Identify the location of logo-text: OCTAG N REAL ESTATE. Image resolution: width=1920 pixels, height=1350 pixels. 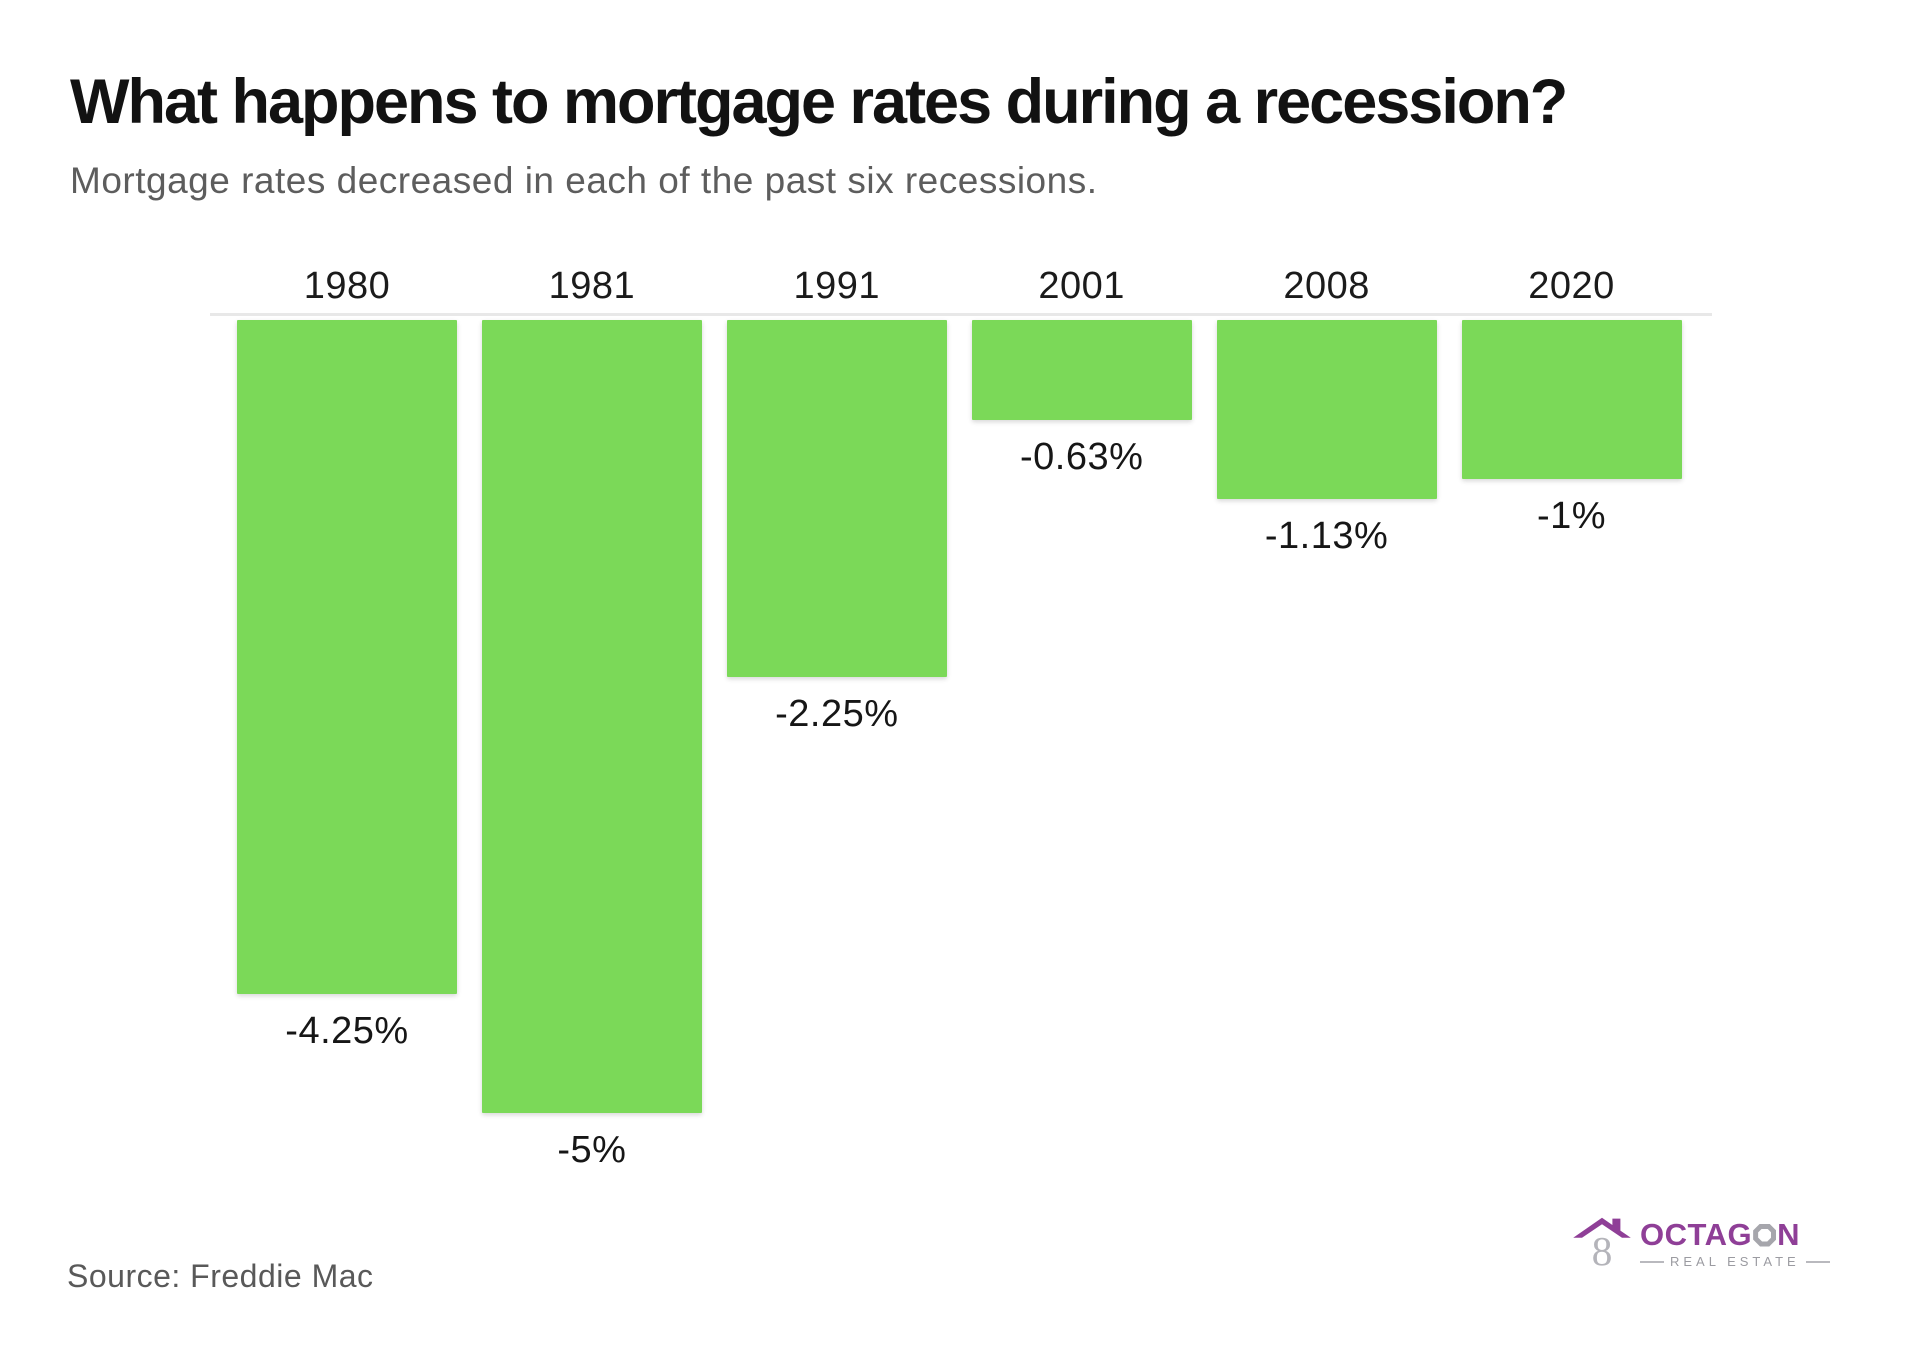
(1735, 1240).